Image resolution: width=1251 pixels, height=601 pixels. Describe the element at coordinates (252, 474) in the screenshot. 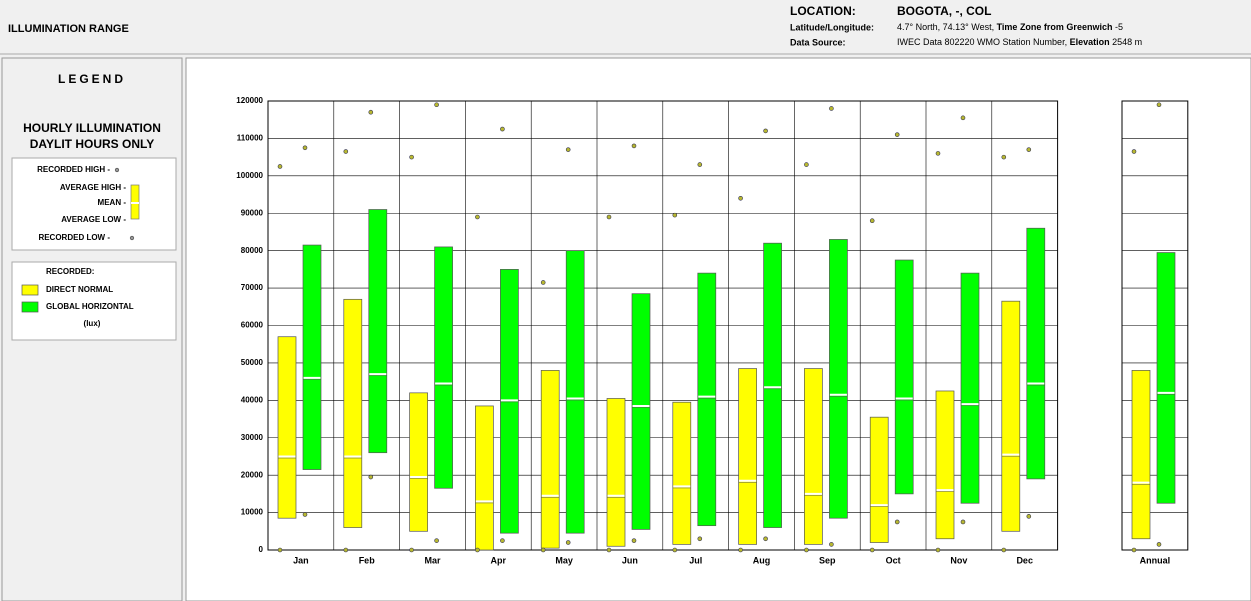

I see `y-tick-label: 20000` at that location.